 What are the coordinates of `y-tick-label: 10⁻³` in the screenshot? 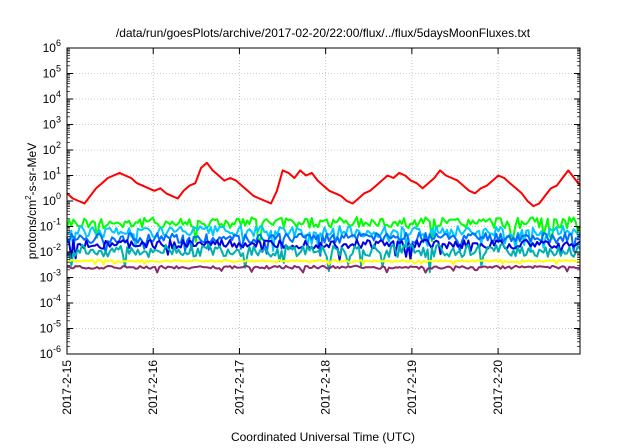 It's located at (50, 276).